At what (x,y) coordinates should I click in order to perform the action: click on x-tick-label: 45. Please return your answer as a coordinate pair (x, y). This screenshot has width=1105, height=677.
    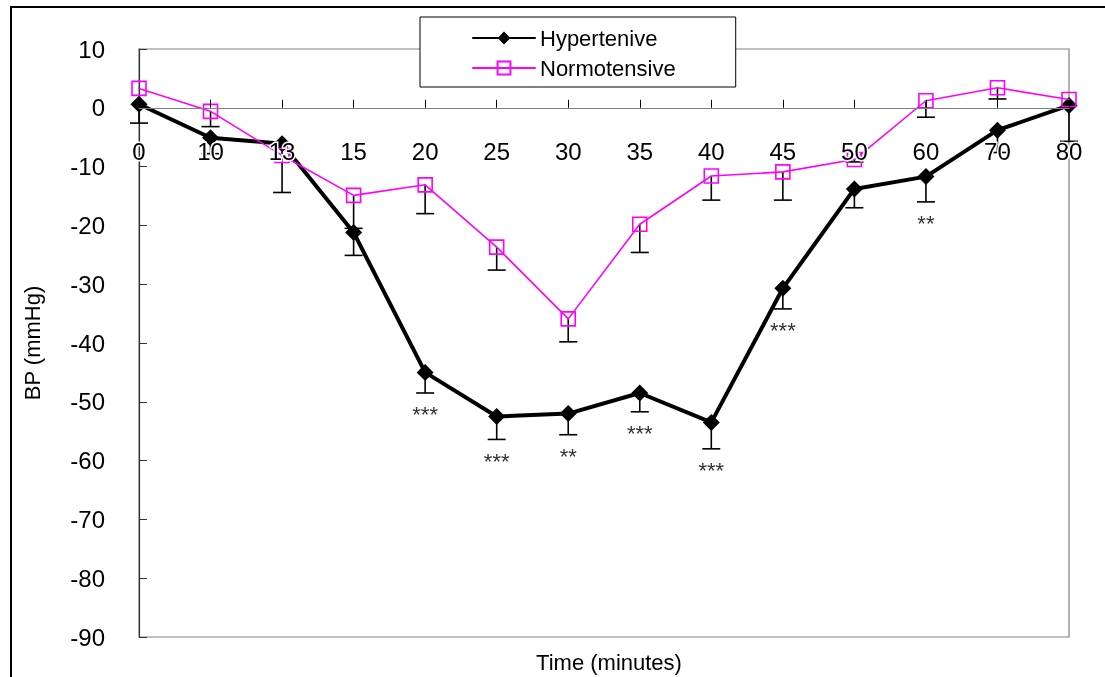
    Looking at the image, I should click on (783, 152).